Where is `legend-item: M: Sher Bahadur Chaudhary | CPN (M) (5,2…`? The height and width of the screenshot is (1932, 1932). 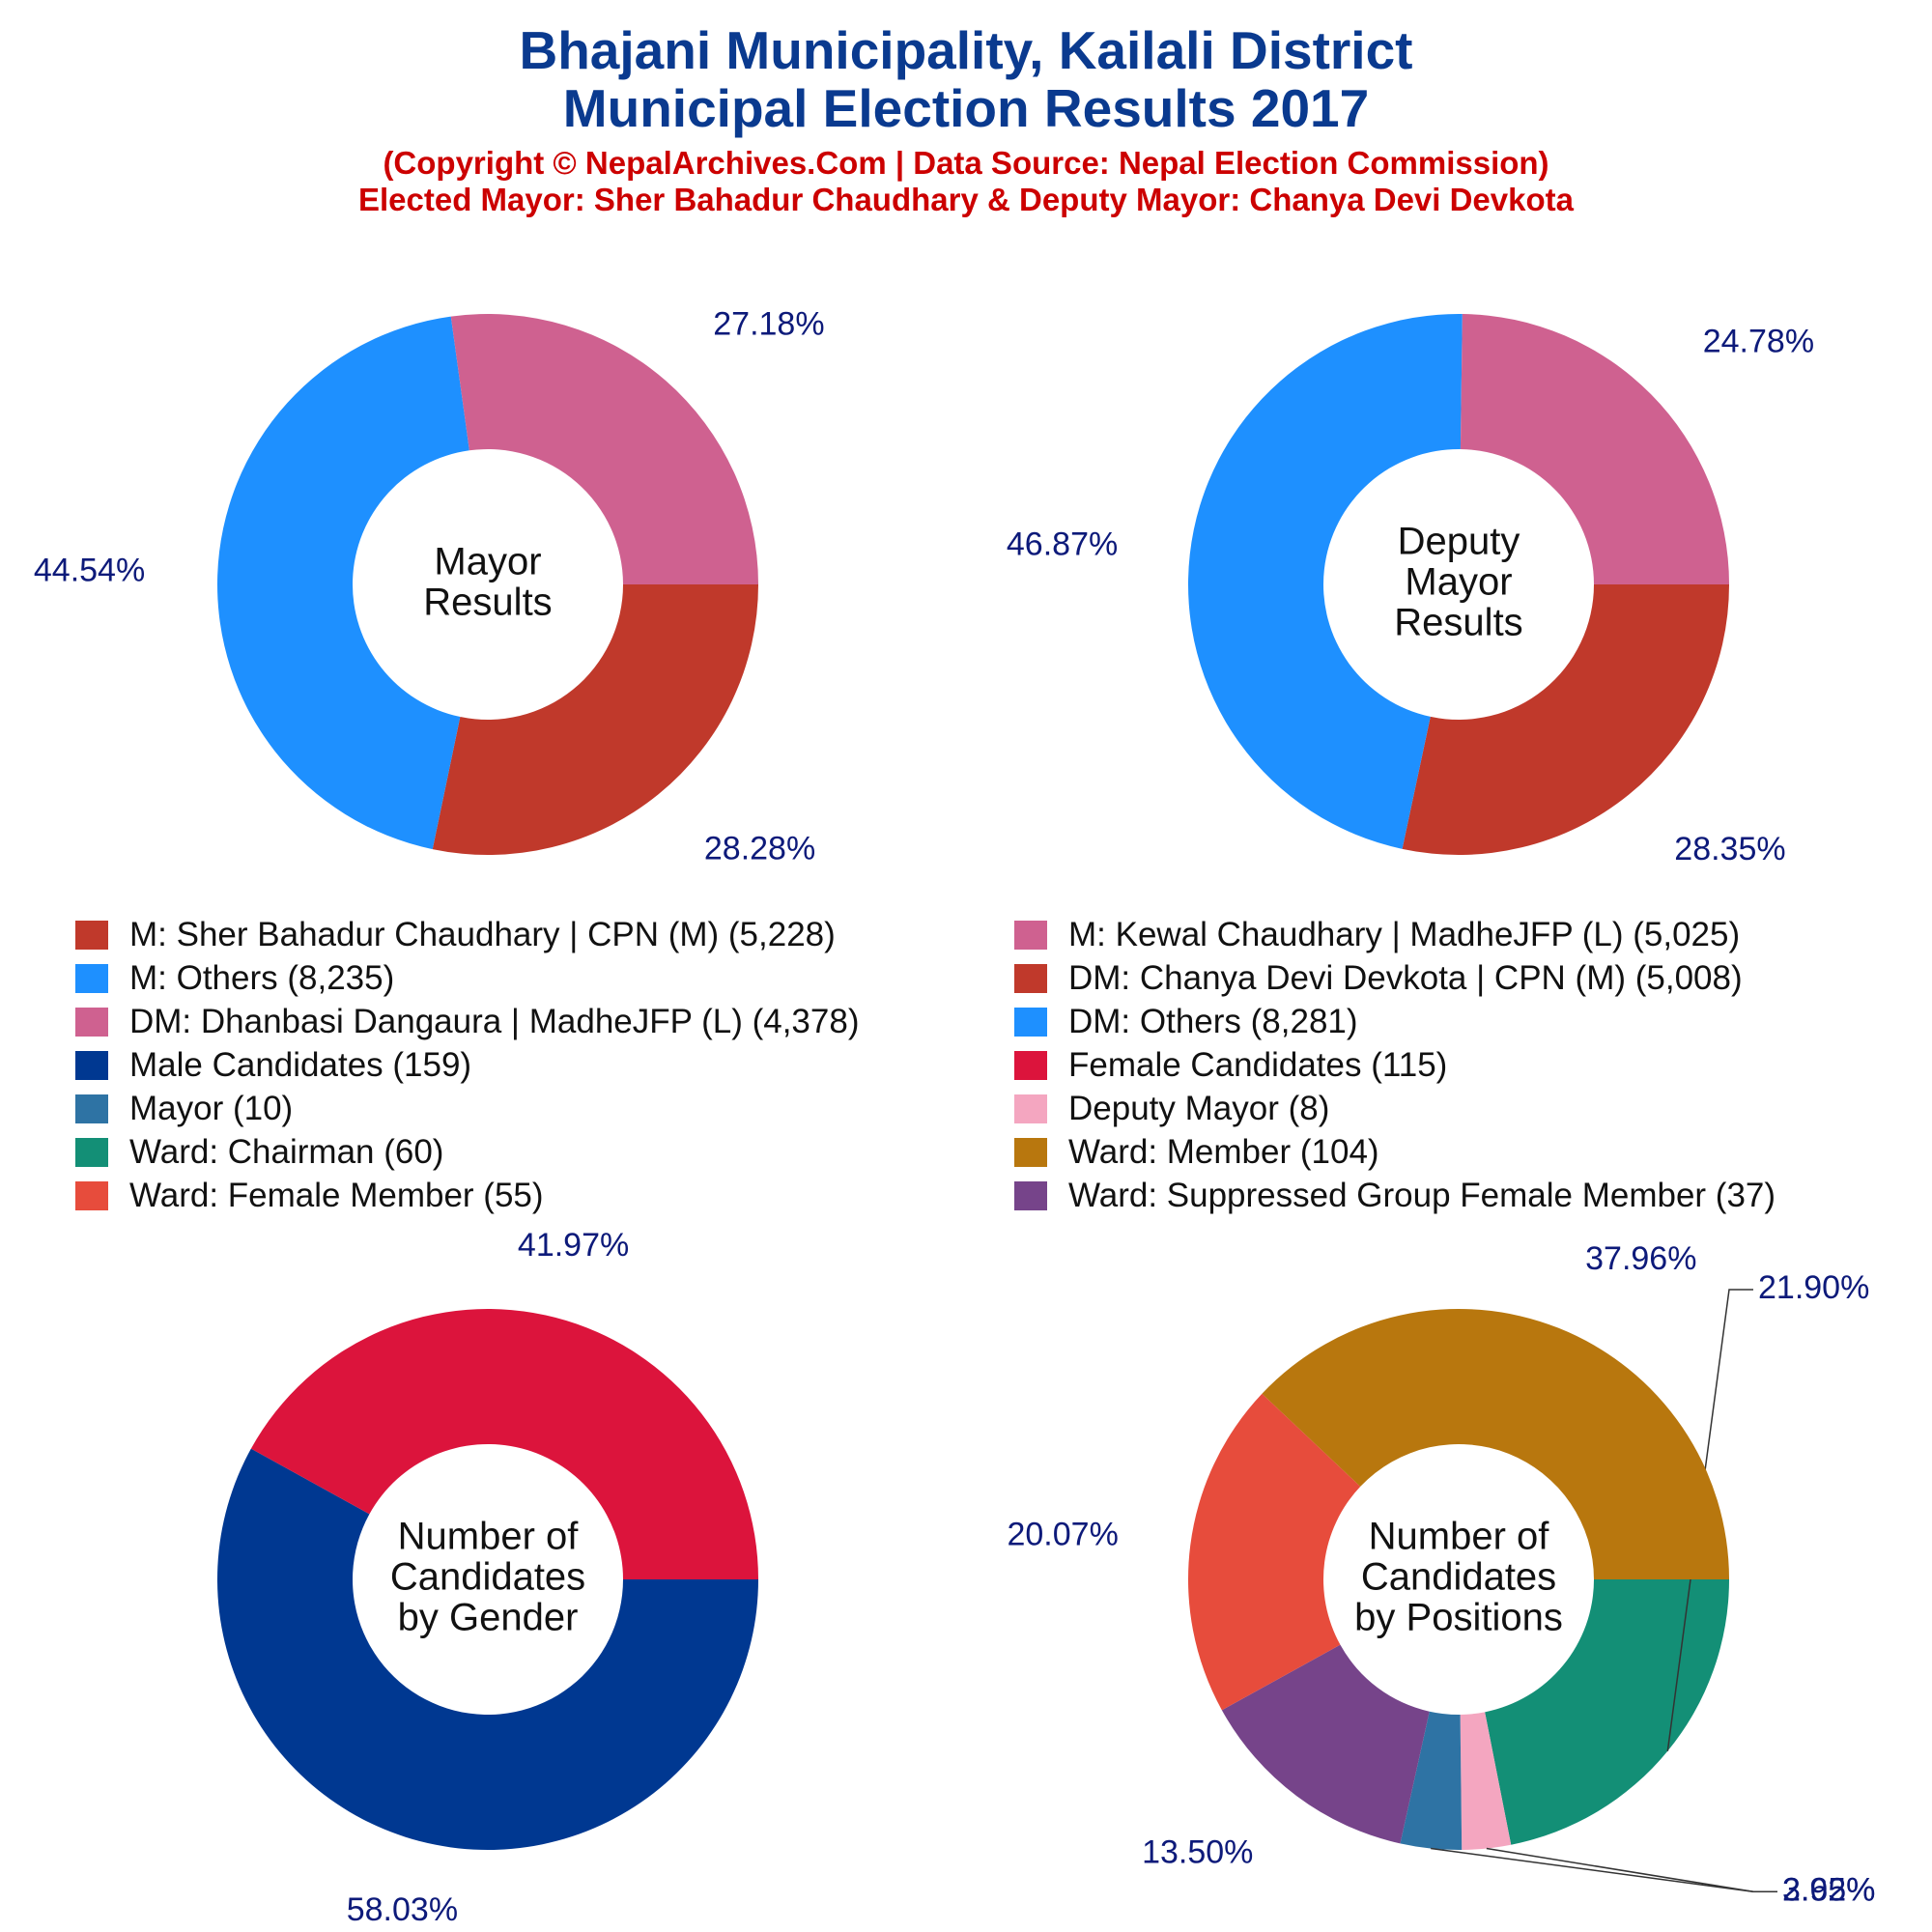
legend-item: M: Sher Bahadur Chaudhary | CPN (M) (5,2… is located at coordinates (455, 935).